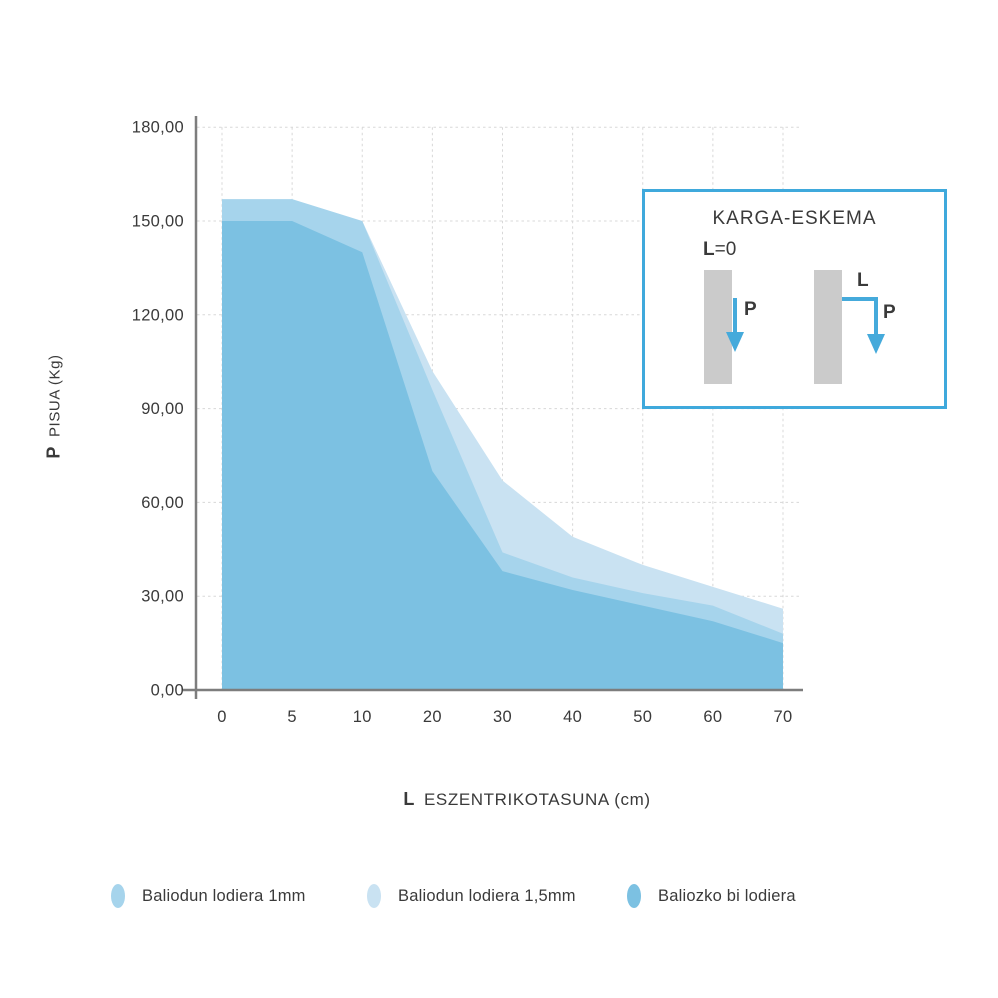  What do you see at coordinates (362, 717) in the screenshot?
I see `x-tick-label: 10` at bounding box center [362, 717].